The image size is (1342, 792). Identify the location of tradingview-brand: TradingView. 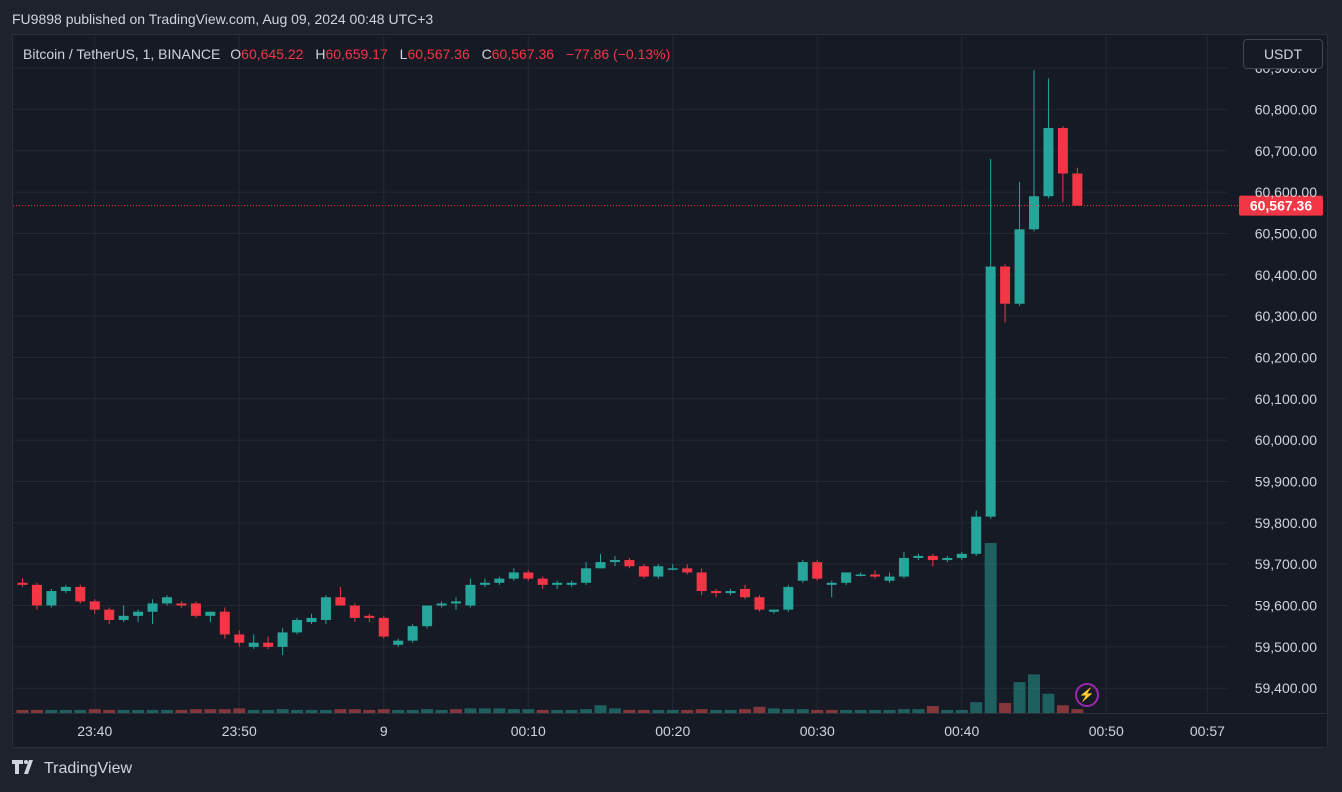
(72, 769).